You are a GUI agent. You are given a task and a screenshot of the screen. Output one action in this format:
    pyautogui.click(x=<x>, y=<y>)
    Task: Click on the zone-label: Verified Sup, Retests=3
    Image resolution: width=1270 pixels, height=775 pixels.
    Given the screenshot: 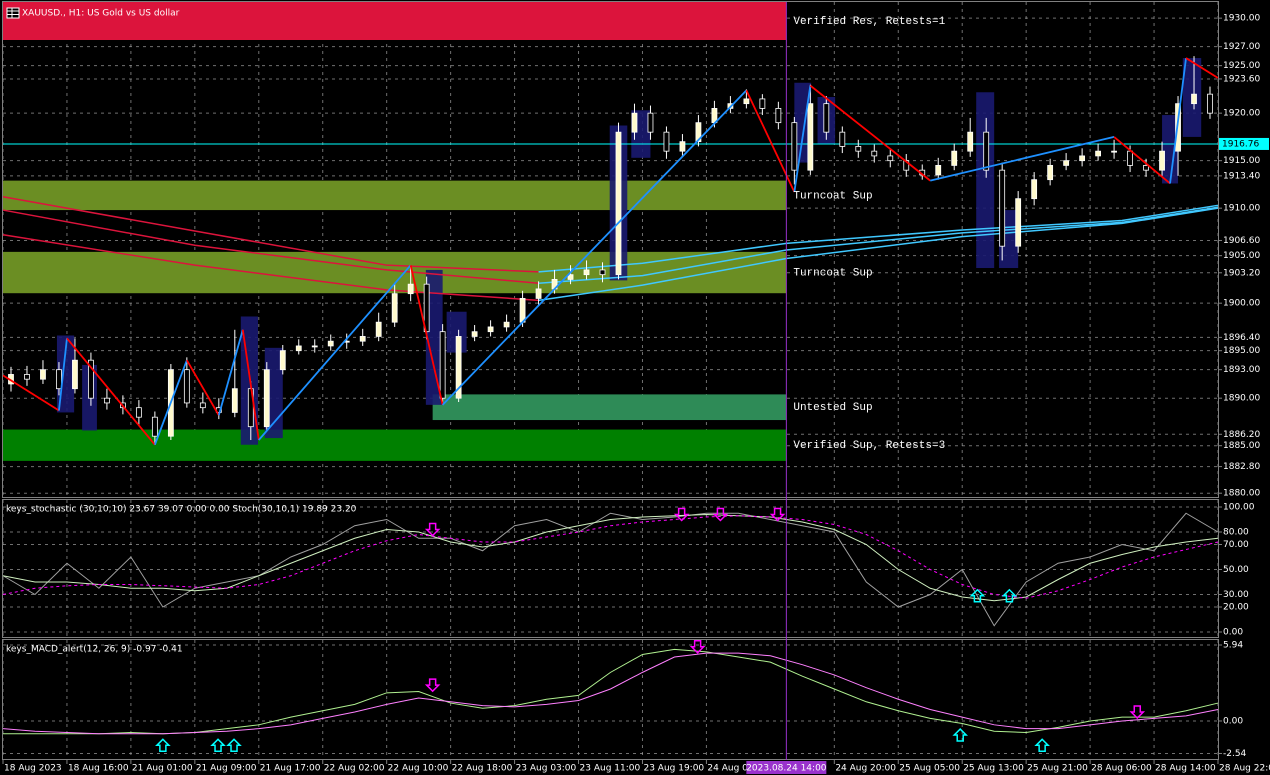 What is the action you would take?
    pyautogui.click(x=869, y=446)
    